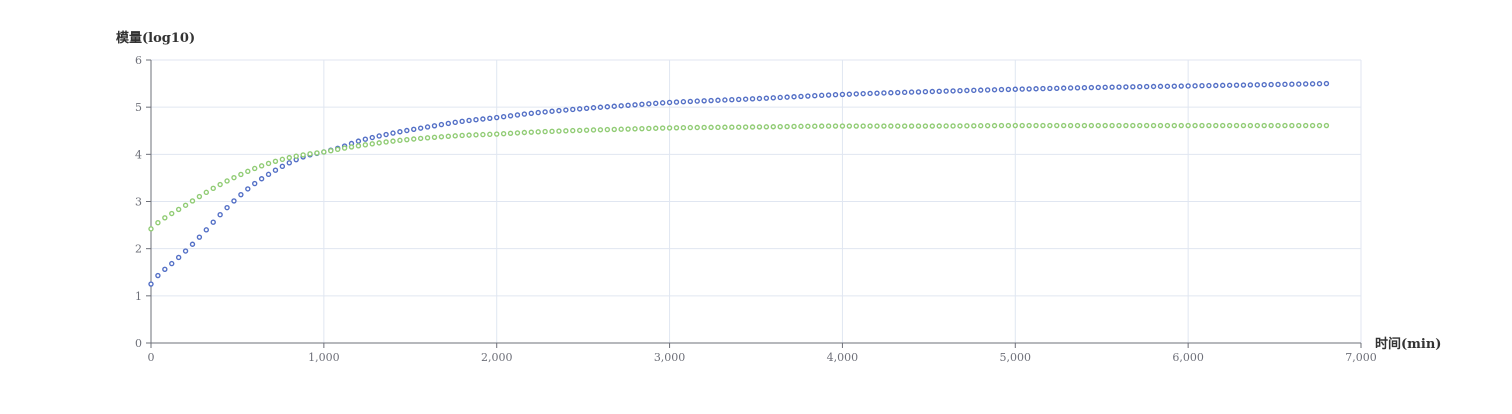  What do you see at coordinates (762, 353) in the screenshot?
I see `x-axis-ticks: 0 1,000 2,000 3,000 4,000 5,000 6,000 7,000` at bounding box center [762, 353].